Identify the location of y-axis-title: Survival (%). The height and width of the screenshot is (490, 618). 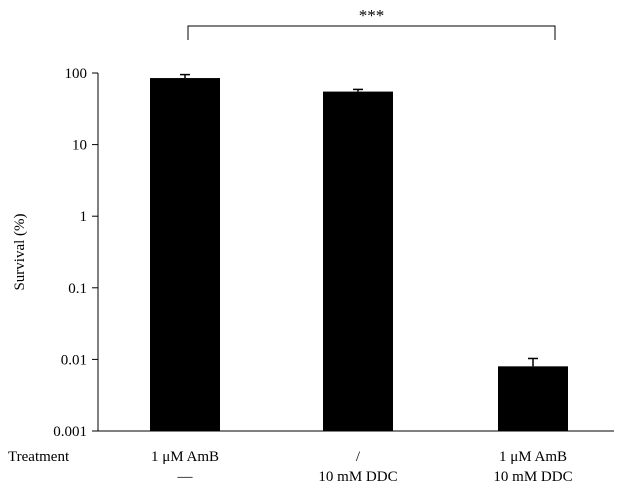
(20, 251).